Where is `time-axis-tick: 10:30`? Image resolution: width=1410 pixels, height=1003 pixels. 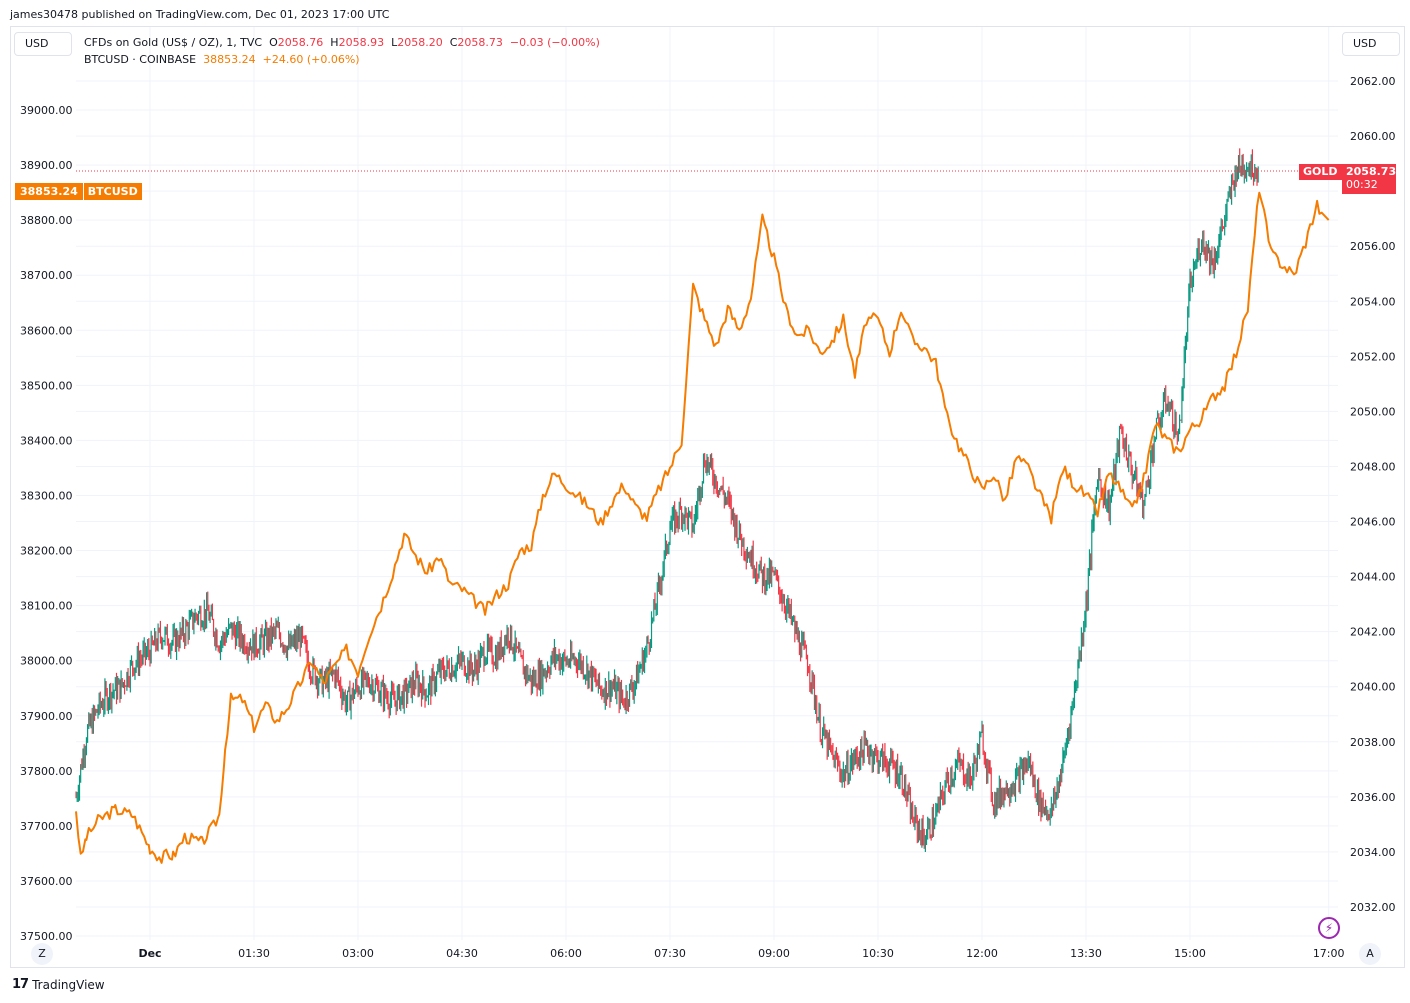 time-axis-tick: 10:30 is located at coordinates (878, 953).